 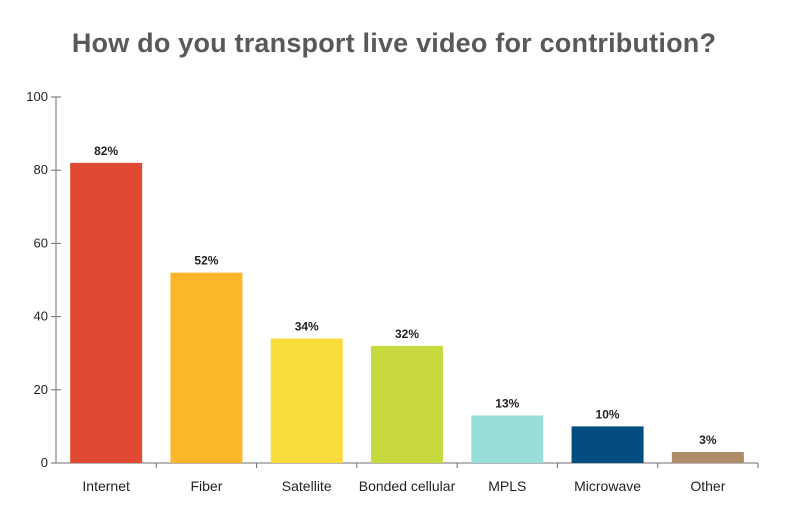 What do you see at coordinates (307, 327) in the screenshot?
I see `data-label: 34%` at bounding box center [307, 327].